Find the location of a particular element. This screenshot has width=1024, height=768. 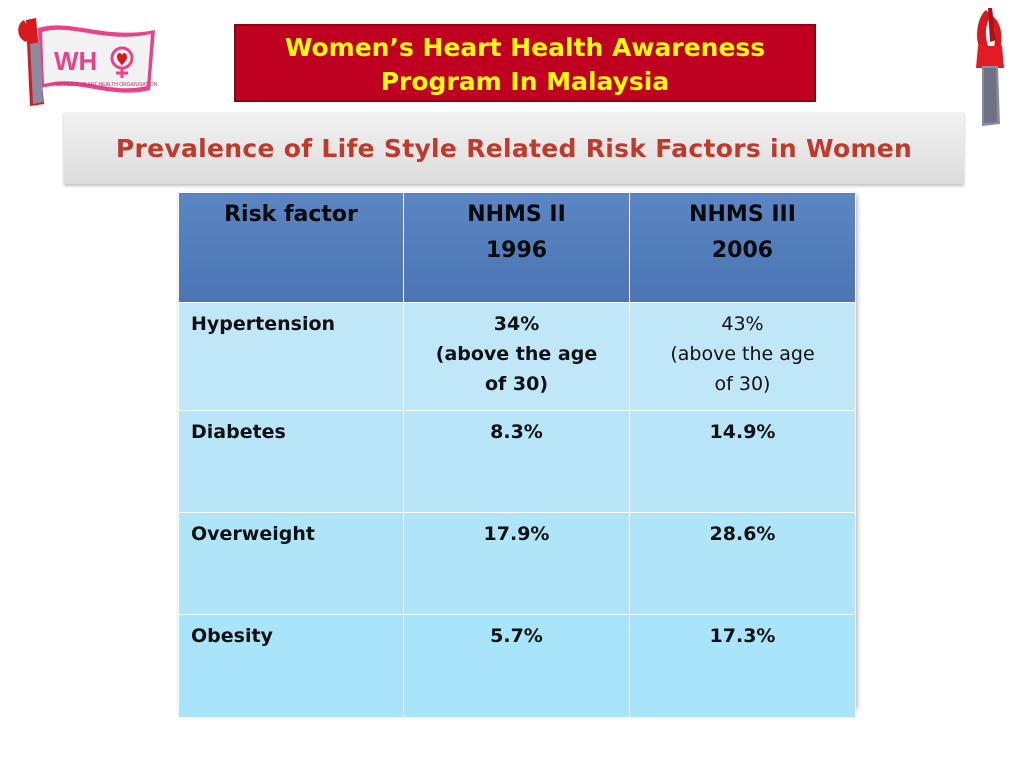

table-row: Diabetes 8.3% 14.9% is located at coordinates (517, 461).